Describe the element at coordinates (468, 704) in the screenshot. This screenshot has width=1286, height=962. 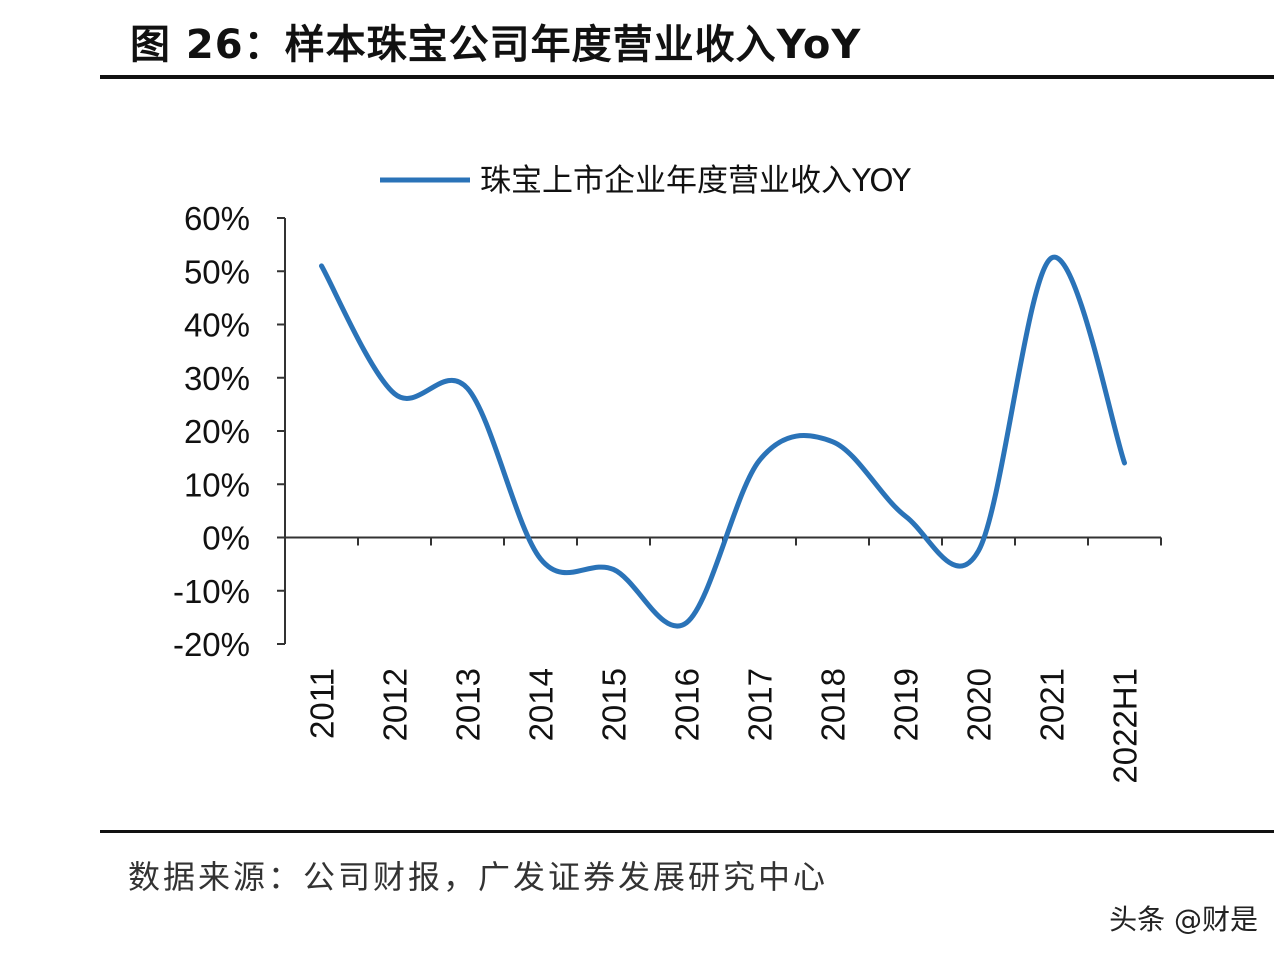
I see `x-tick-label: 2013` at that location.